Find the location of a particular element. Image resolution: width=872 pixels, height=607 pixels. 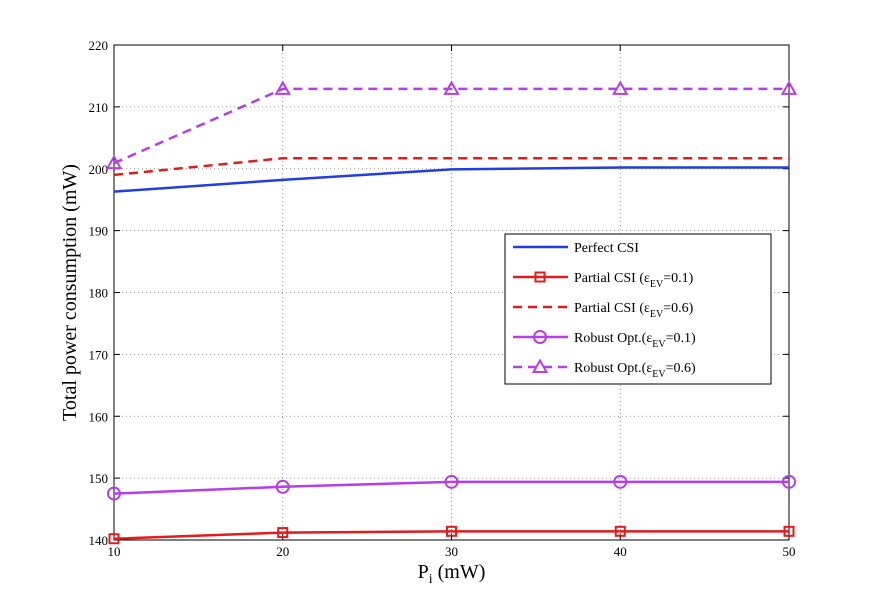

y-tick-label: 160 is located at coordinates (99, 416).